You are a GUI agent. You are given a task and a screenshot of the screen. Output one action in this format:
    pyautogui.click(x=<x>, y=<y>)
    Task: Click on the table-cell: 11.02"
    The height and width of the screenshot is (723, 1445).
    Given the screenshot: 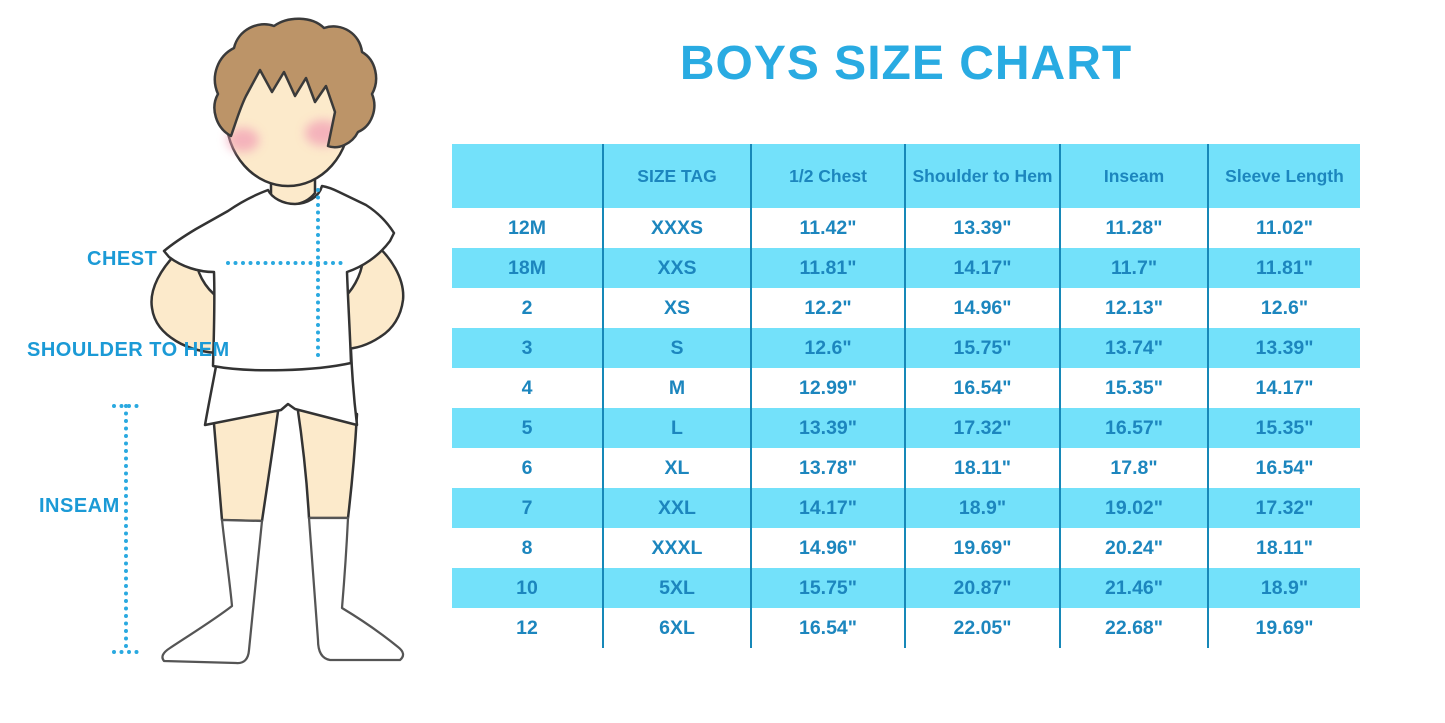 What is the action you would take?
    pyautogui.click(x=1283, y=228)
    